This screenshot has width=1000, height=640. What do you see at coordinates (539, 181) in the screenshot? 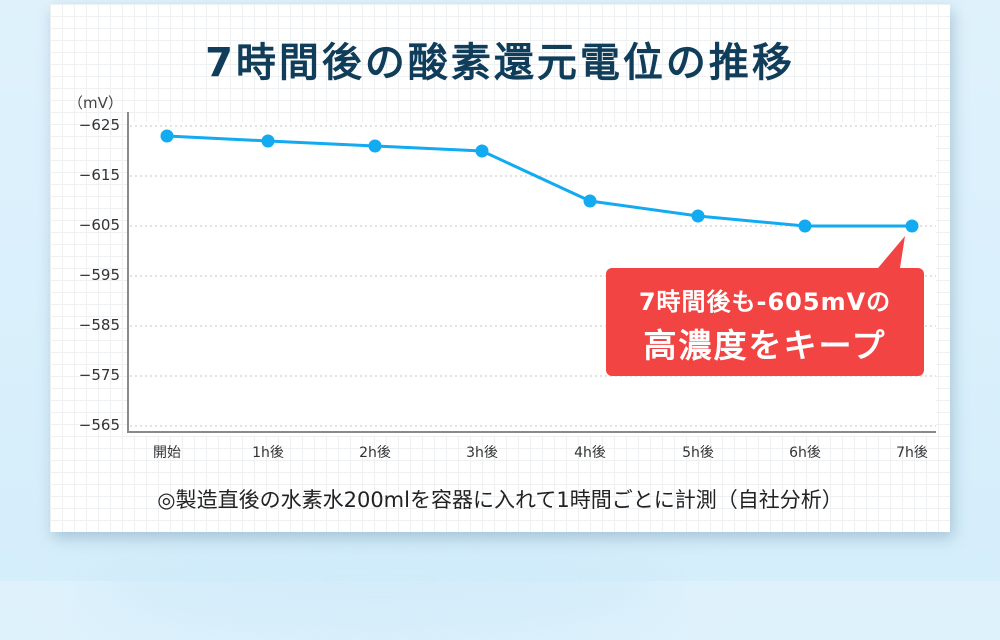
I see `data-line` at bounding box center [539, 181].